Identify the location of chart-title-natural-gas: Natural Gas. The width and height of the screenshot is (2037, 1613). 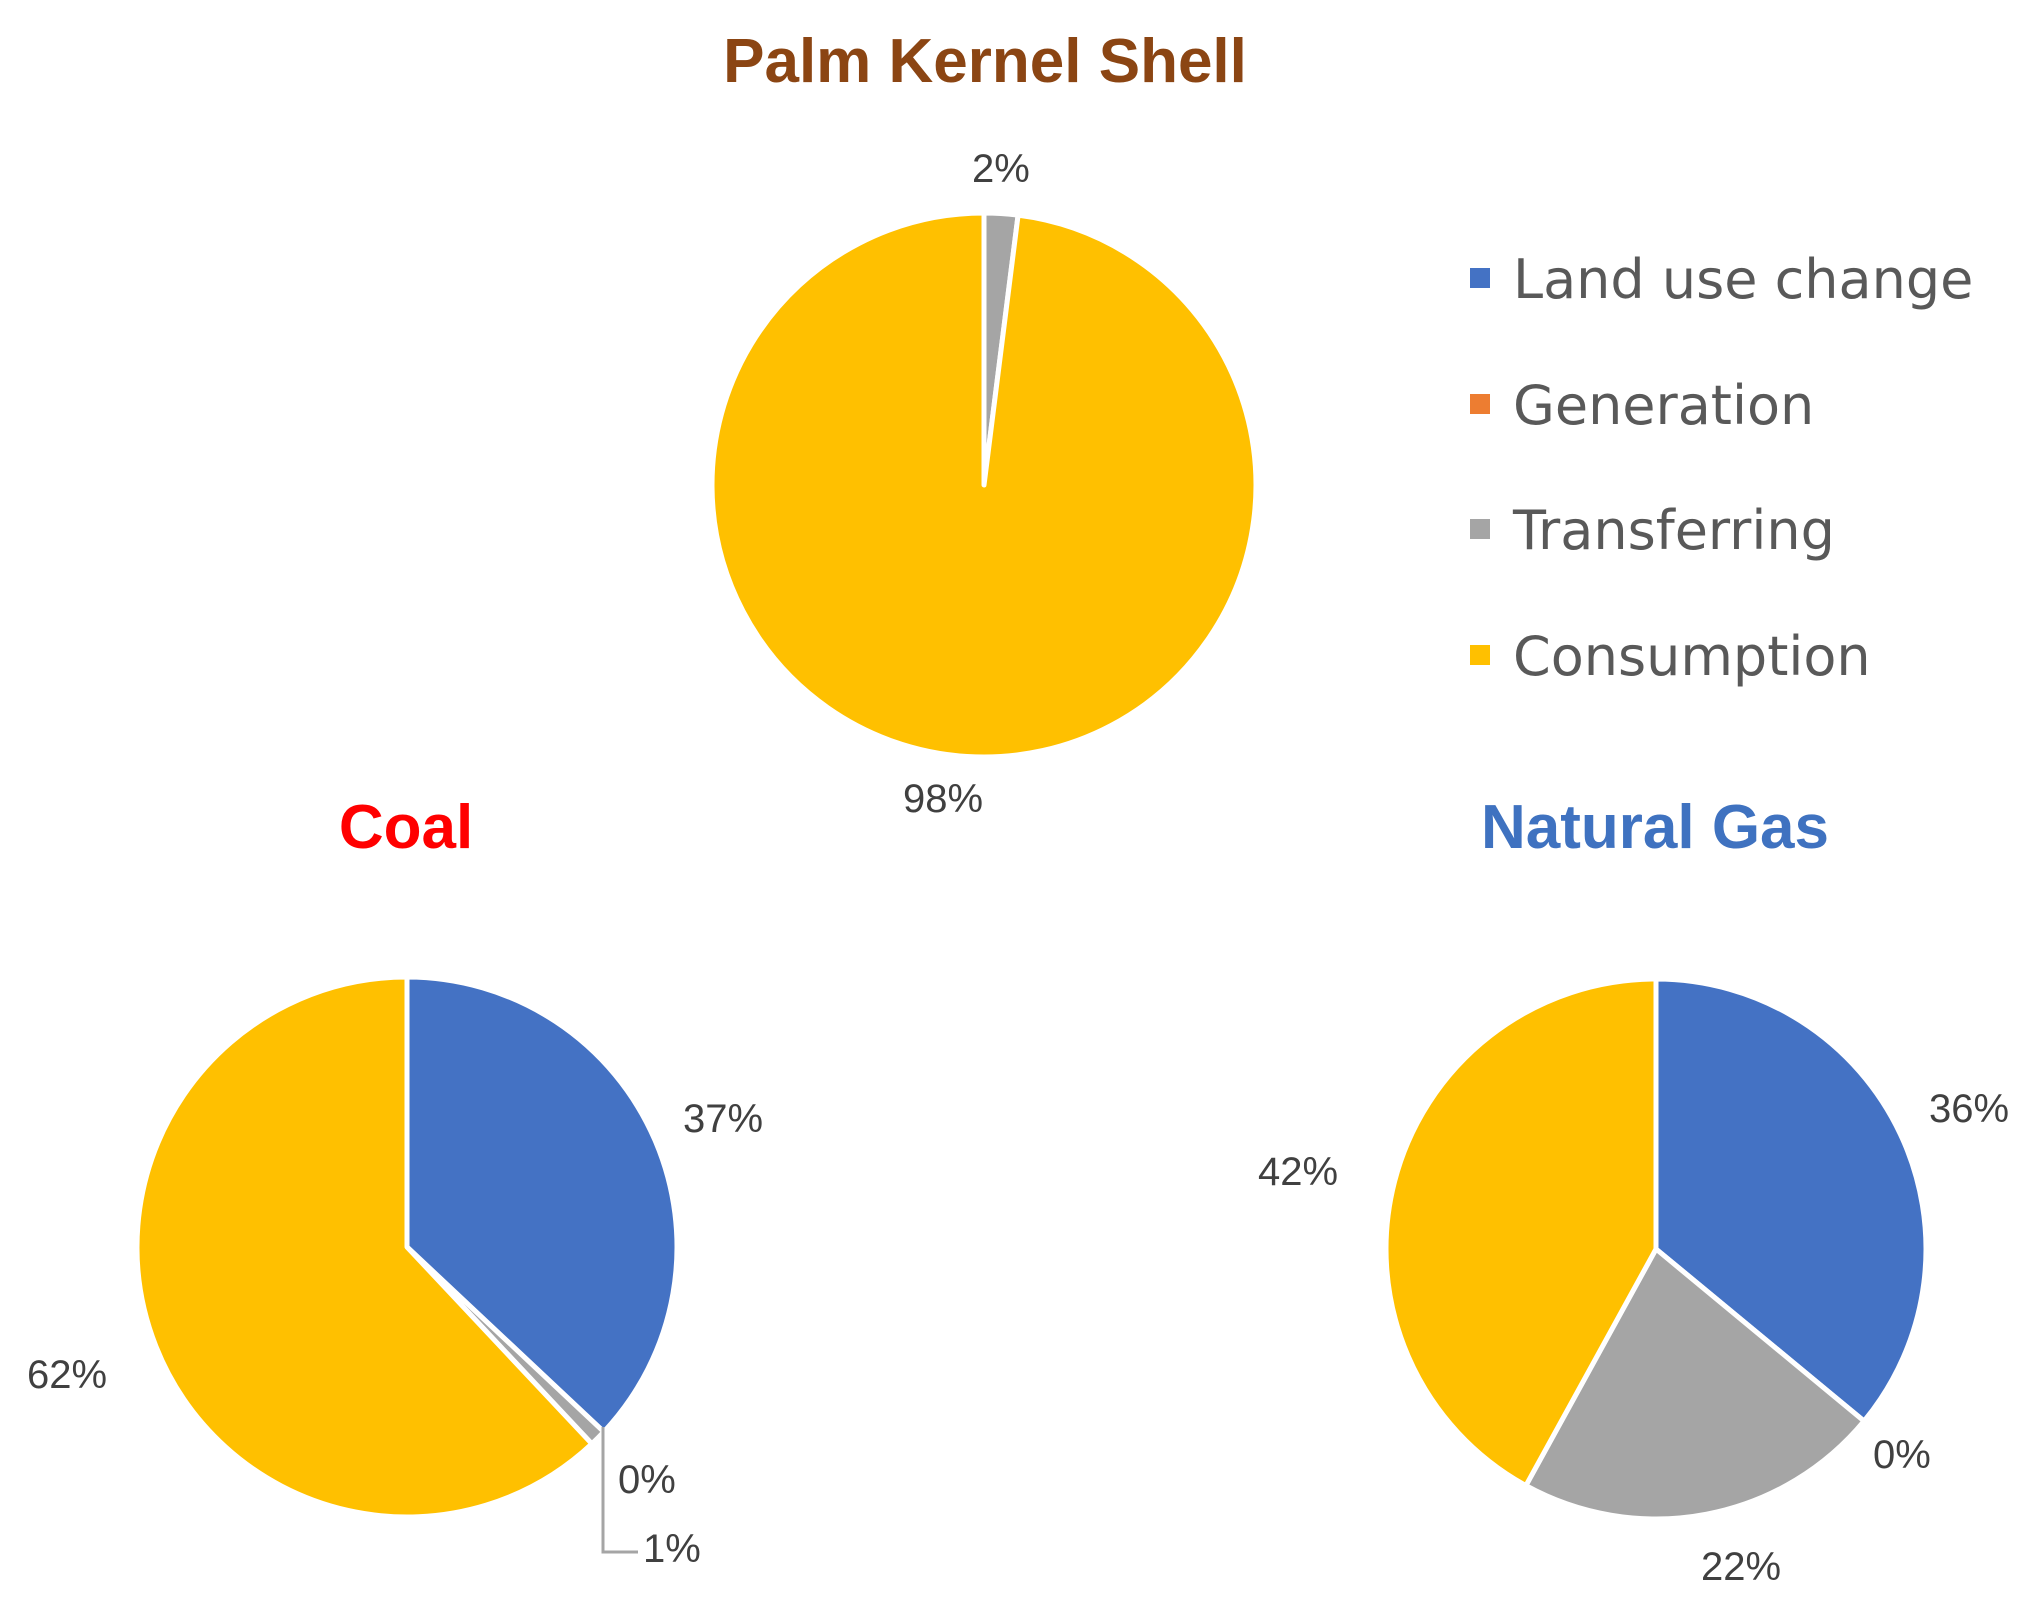
(1655, 827).